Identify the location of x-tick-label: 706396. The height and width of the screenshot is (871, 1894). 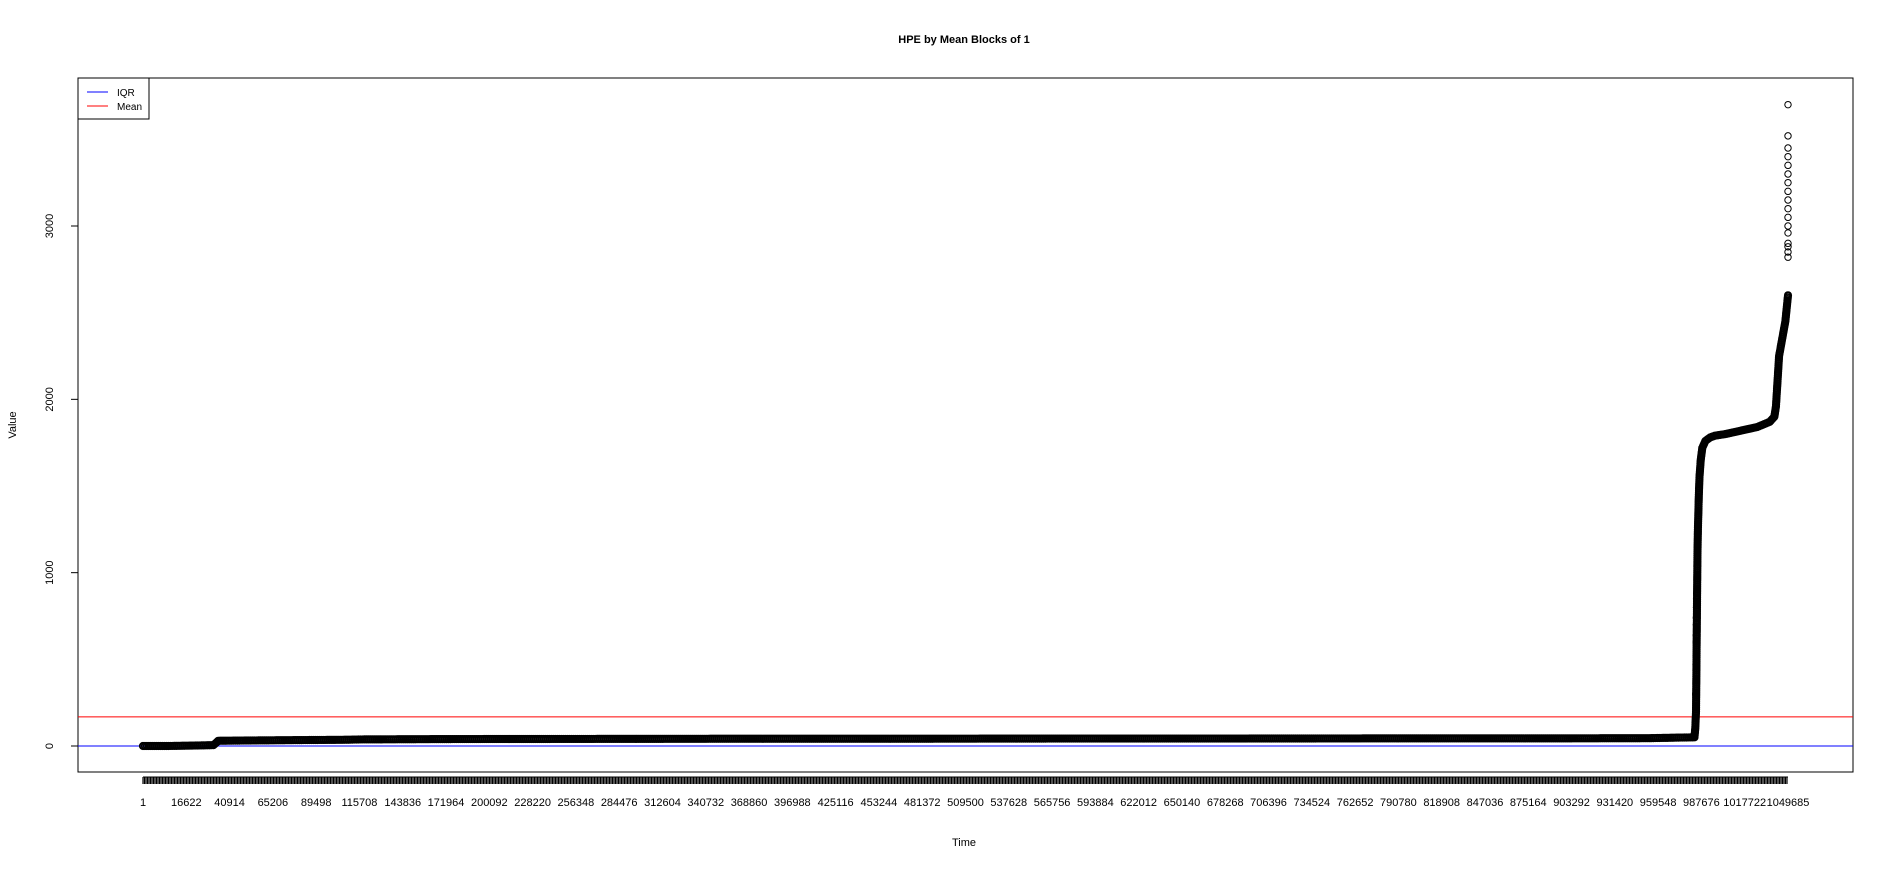
(1268, 803).